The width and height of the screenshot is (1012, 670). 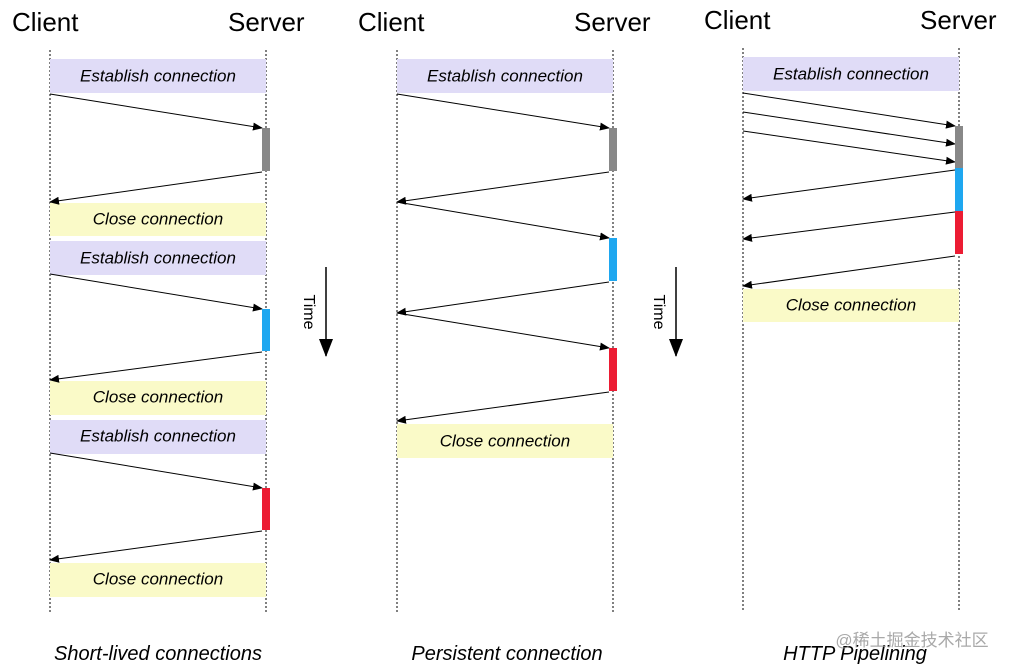 I want to click on caption: HTTP Pipelining, so click(x=855, y=654).